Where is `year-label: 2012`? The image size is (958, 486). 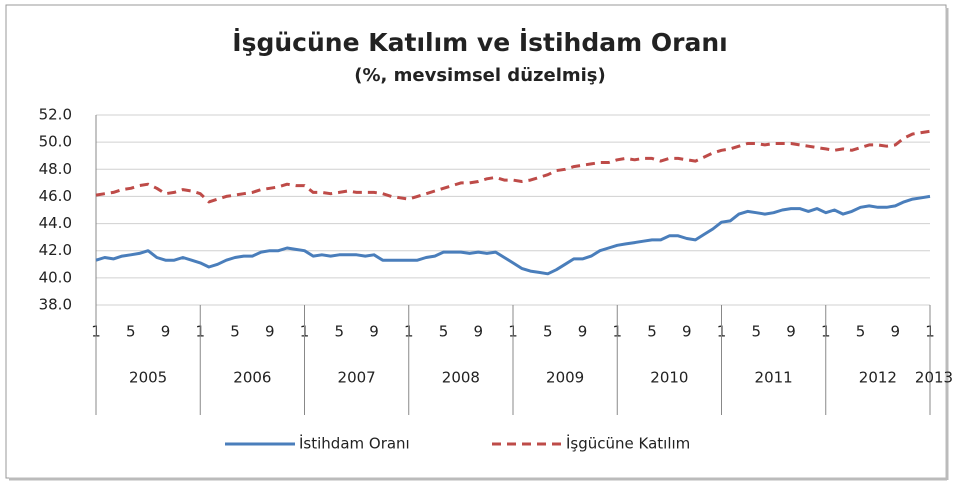
year-label: 2012 is located at coordinates (878, 378).